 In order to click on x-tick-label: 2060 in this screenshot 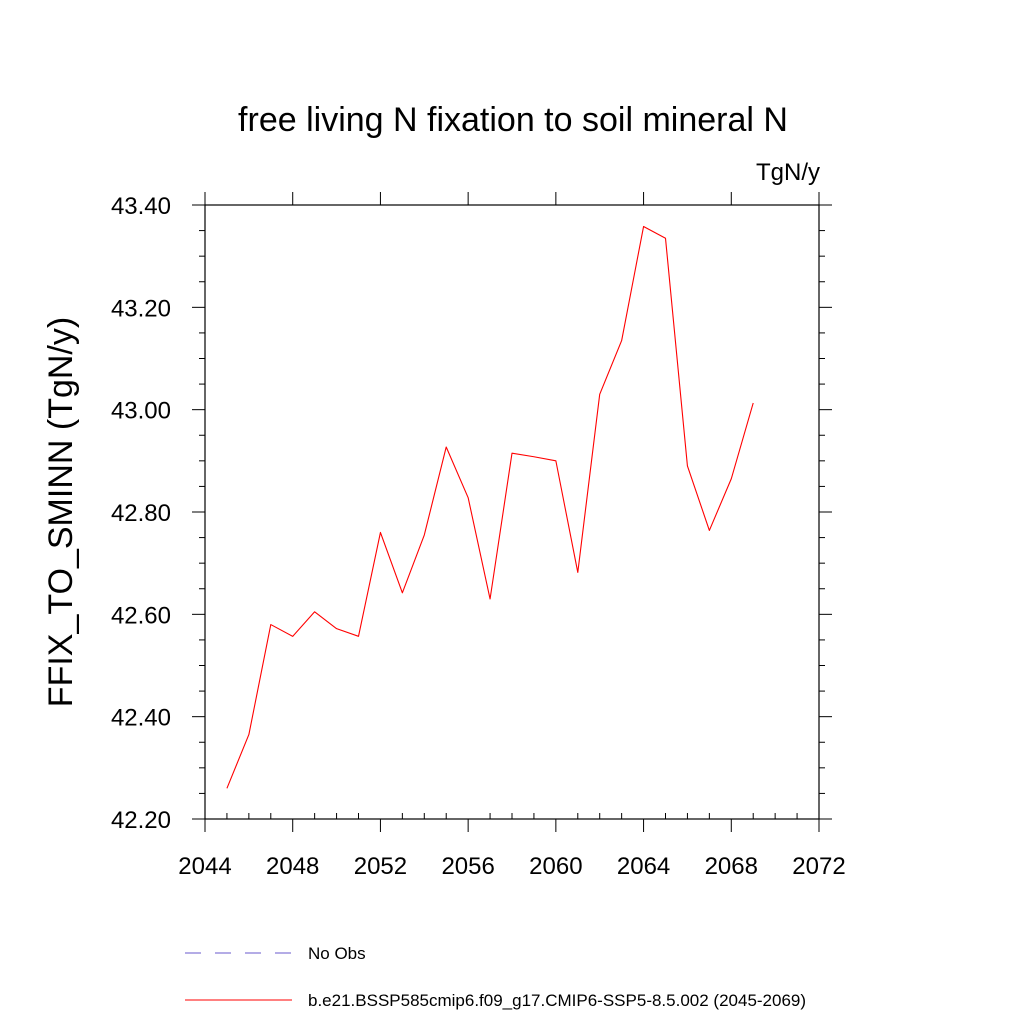, I will do `click(555, 866)`.